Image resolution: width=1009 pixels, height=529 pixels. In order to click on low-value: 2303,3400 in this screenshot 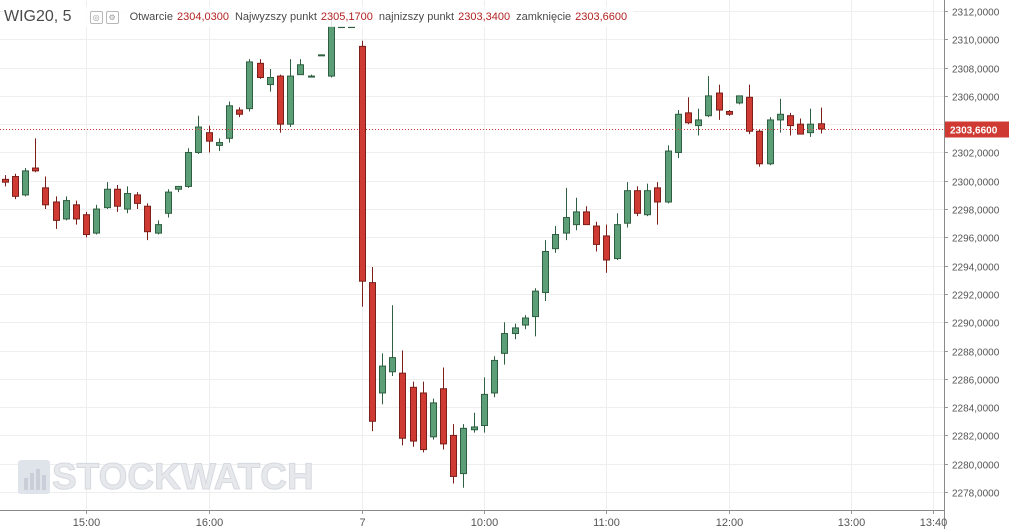, I will do `click(484, 17)`.